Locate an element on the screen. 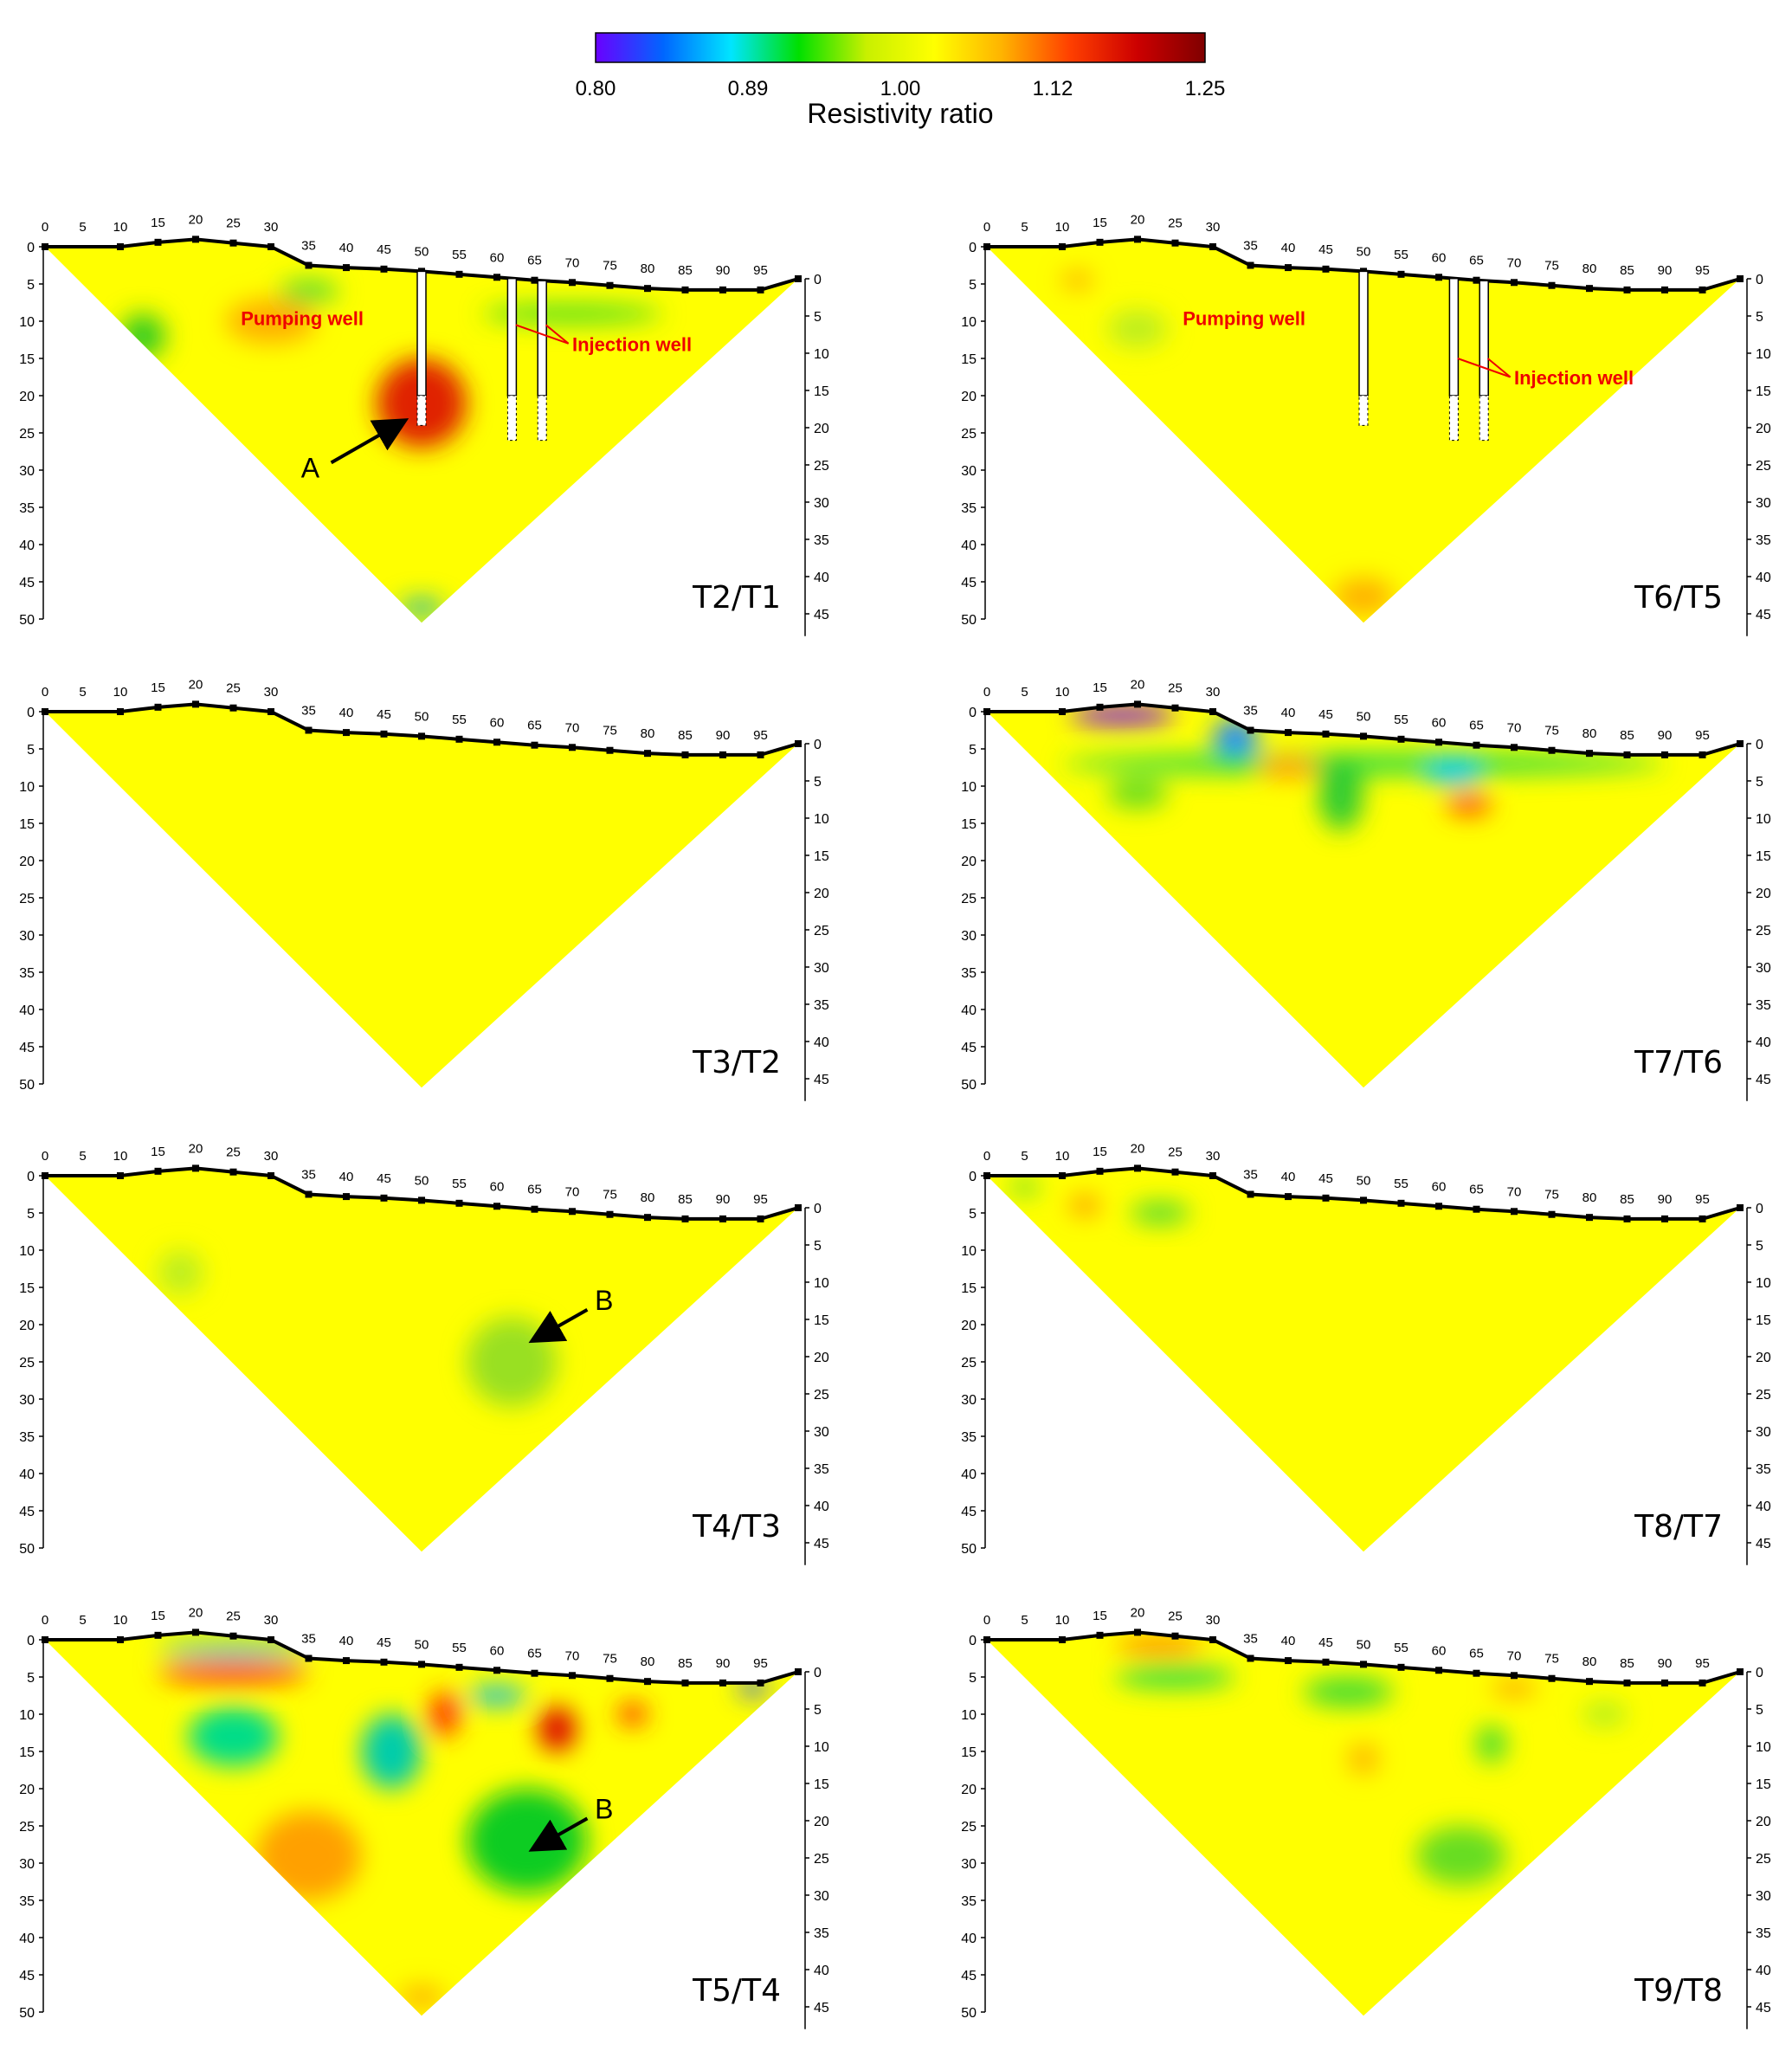 This screenshot has height=2051, width=1792. surface-line is located at coordinates (1364, 1657).